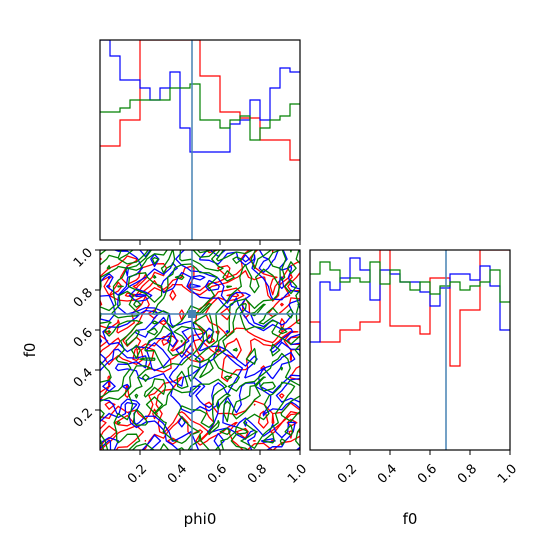  Describe the element at coordinates (410, 519) in the screenshot. I see `xlabel-f0: f0` at that location.